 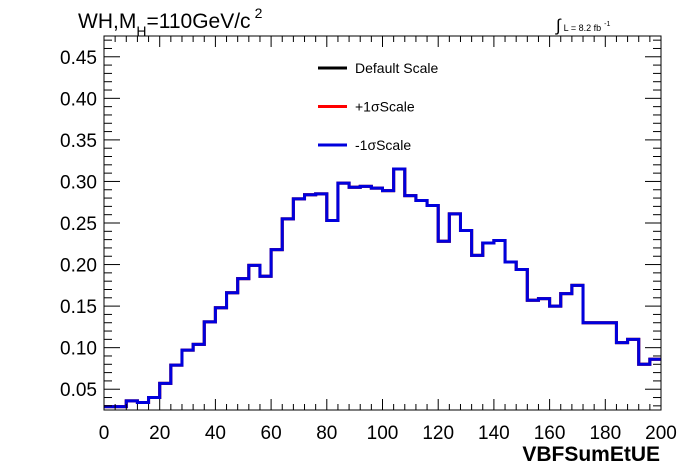 What do you see at coordinates (78, 141) in the screenshot?
I see `y-tick-label: 0.35` at bounding box center [78, 141].